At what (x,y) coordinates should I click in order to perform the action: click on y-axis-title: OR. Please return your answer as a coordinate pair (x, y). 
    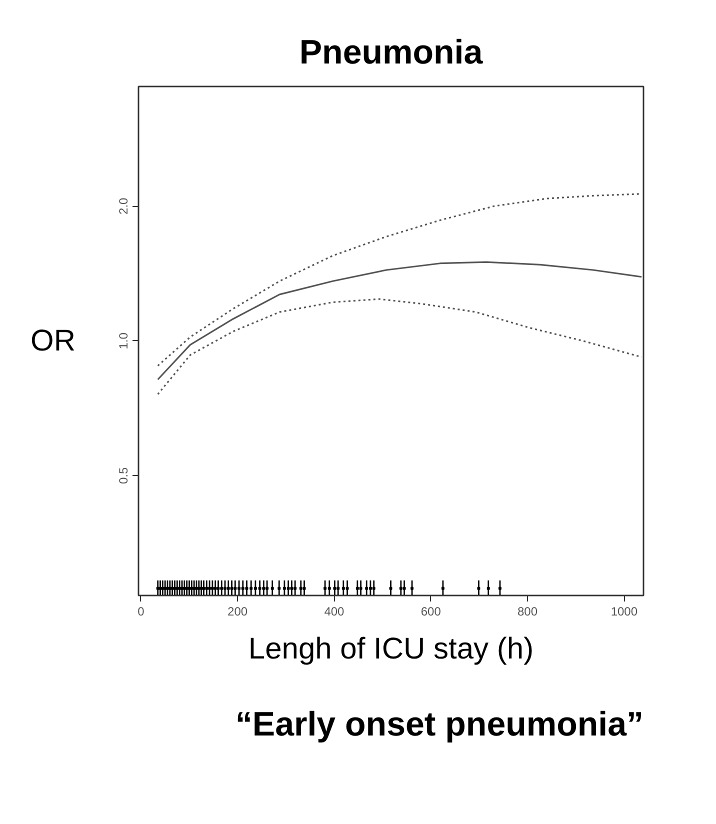
    Looking at the image, I should click on (53, 341).